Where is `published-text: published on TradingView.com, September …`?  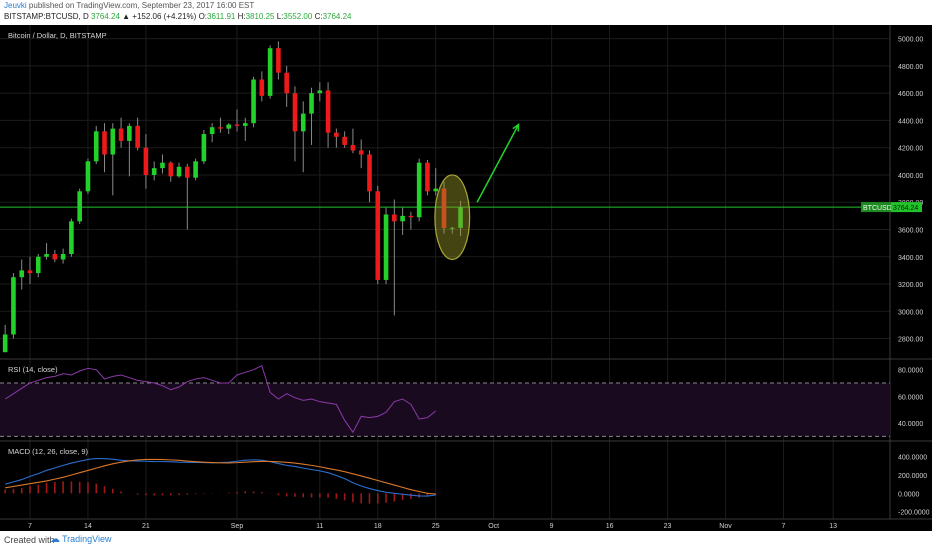
published-text: published on TradingView.com, September … is located at coordinates (141, 5).